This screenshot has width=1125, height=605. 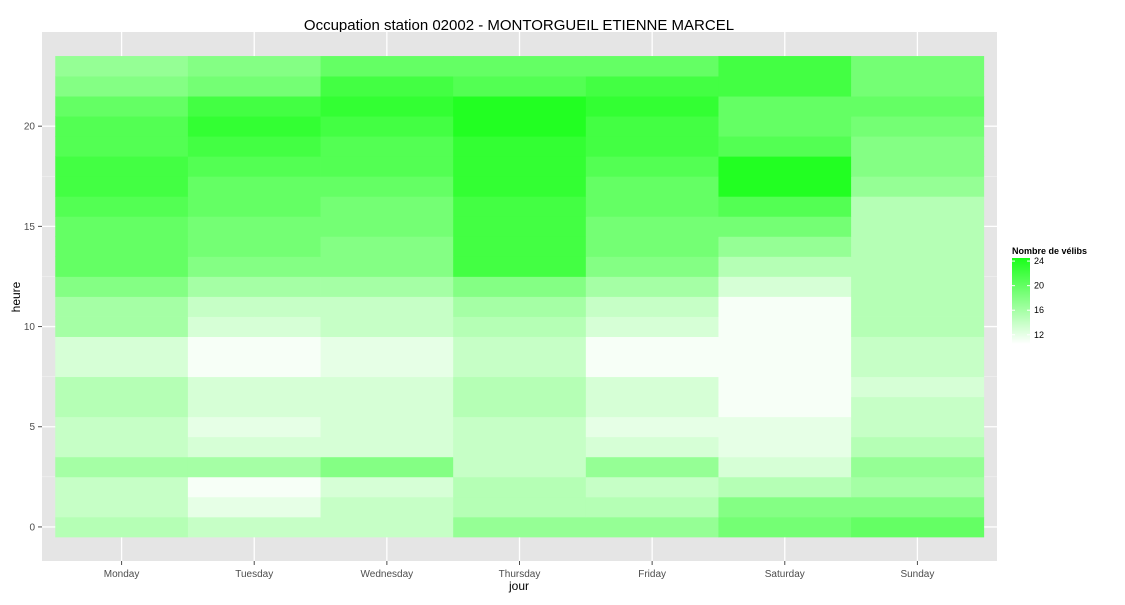 I want to click on heatmap-cell-monday-h21, so click(x=122, y=106).